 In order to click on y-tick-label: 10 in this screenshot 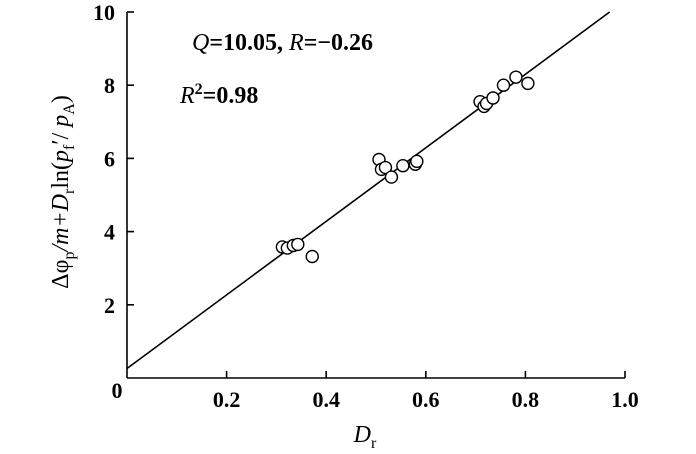, I will do `click(104, 12)`.